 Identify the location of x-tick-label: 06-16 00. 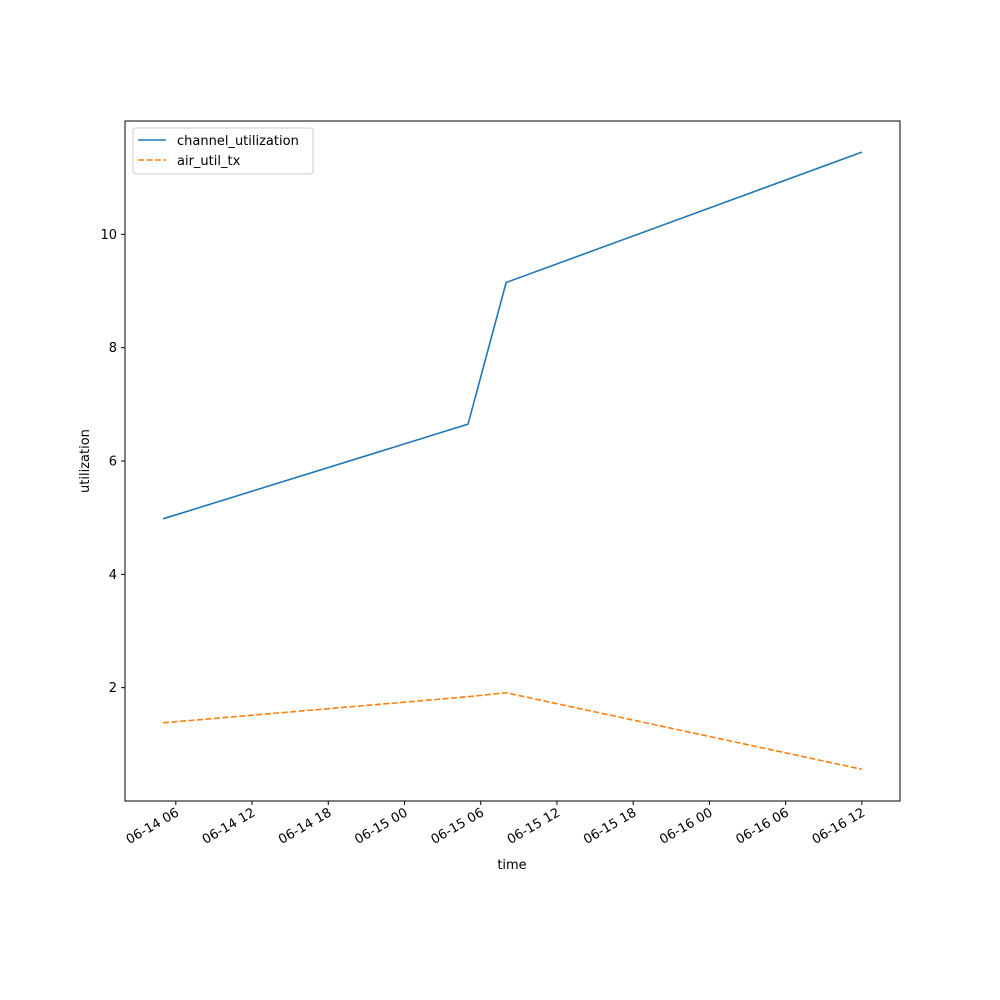
(686, 826).